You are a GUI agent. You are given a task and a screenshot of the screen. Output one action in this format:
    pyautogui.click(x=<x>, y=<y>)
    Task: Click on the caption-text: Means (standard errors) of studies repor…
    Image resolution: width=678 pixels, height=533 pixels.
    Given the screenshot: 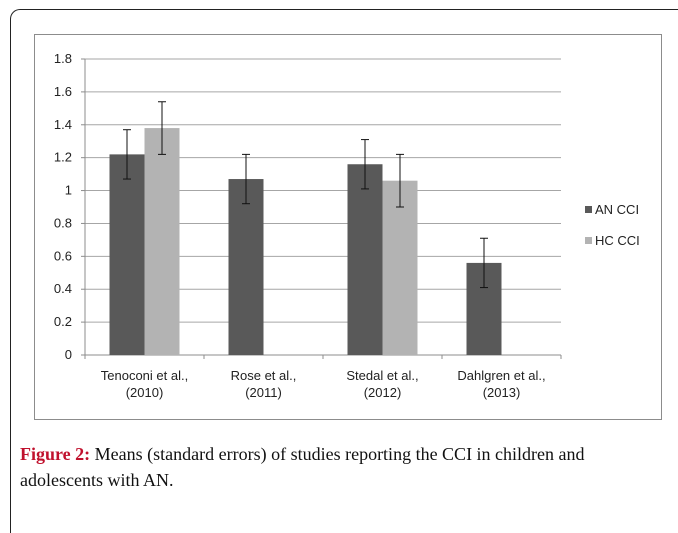 What is the action you would take?
    pyautogui.click(x=302, y=467)
    